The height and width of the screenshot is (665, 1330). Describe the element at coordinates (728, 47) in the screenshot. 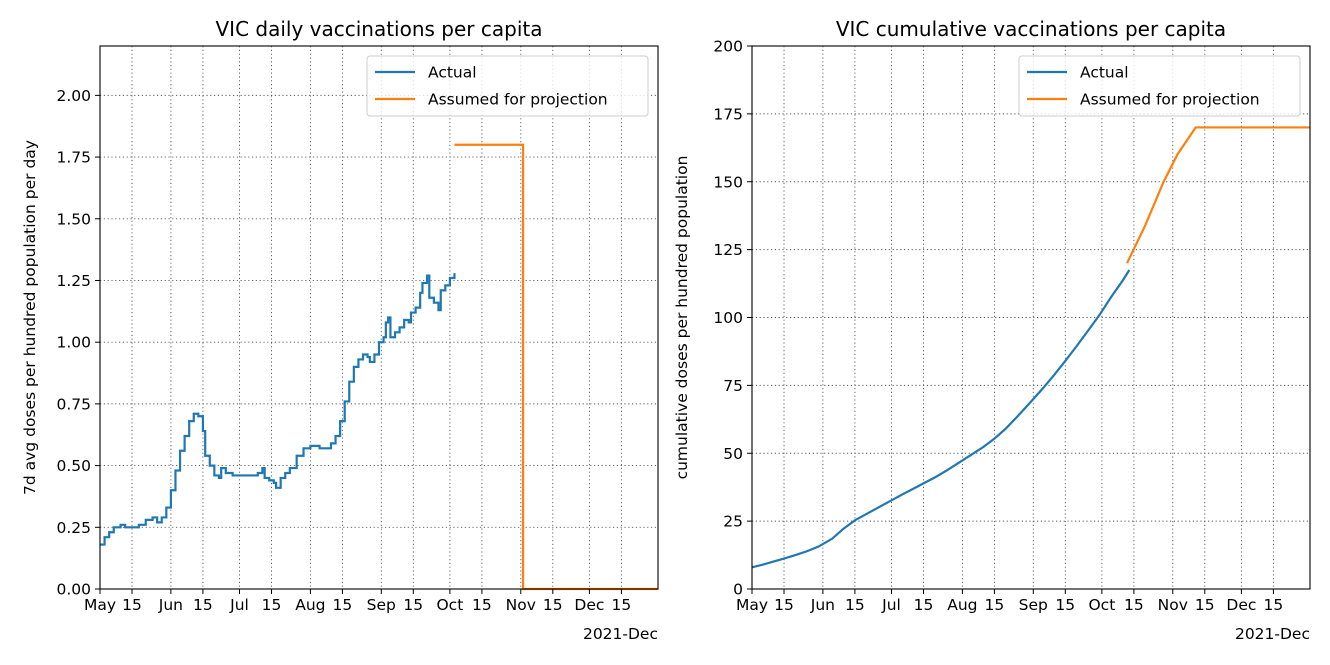

I see `y-tick-label: 200` at that location.